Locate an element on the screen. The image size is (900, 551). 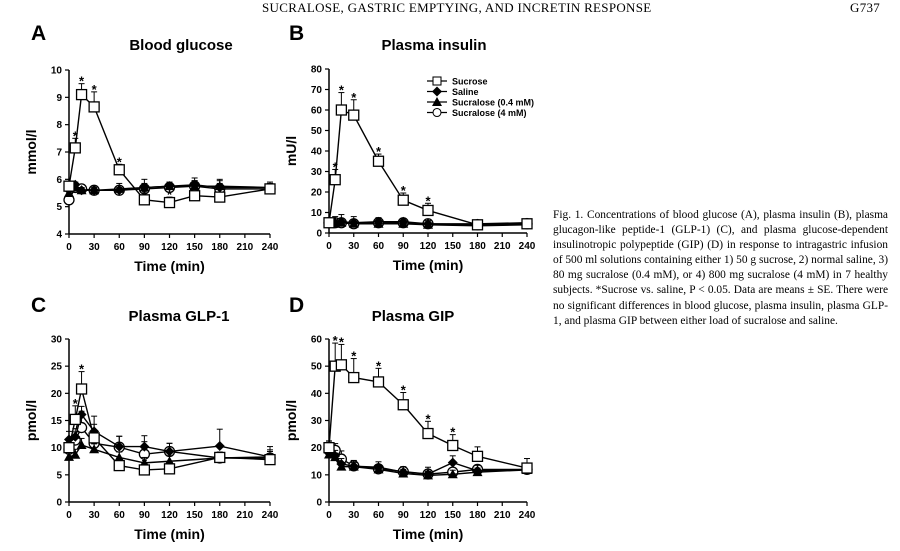
running-header-page: G737 is located at coordinates (865, 7).